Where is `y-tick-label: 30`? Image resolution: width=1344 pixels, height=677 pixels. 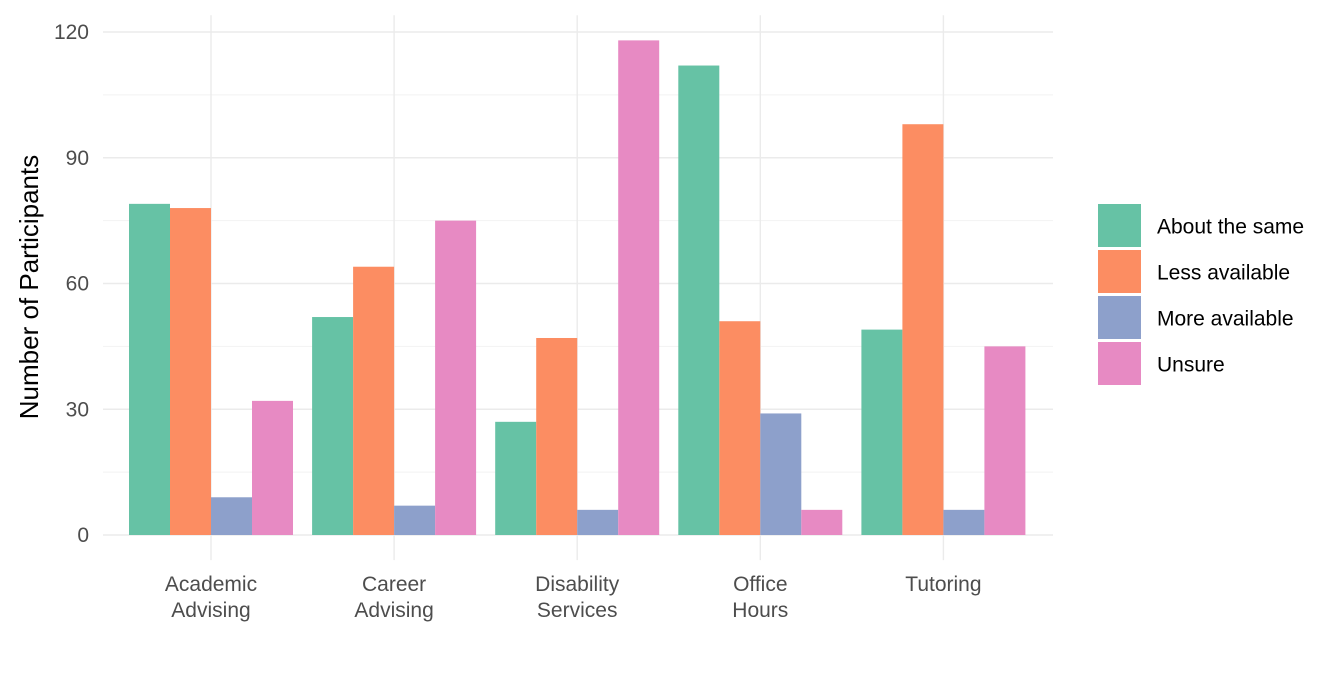 y-tick-label: 30 is located at coordinates (77, 409).